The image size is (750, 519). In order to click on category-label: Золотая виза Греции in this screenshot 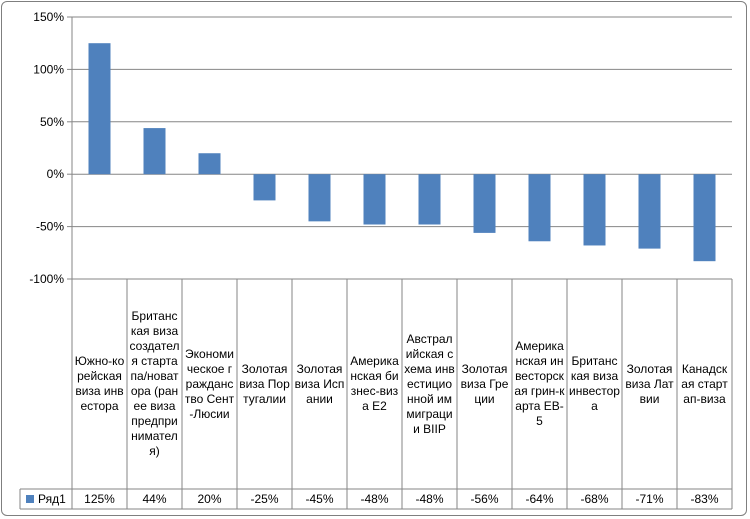, I will do `click(484, 383)`.